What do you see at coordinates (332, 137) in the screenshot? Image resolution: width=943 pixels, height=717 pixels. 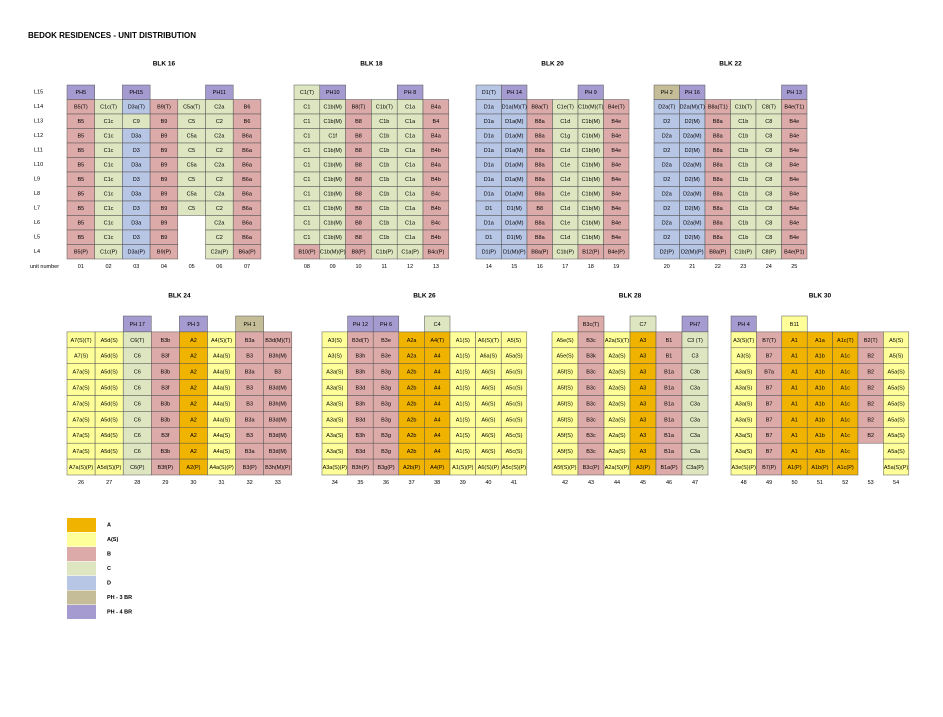 I see `unit-label: C1f` at bounding box center [332, 137].